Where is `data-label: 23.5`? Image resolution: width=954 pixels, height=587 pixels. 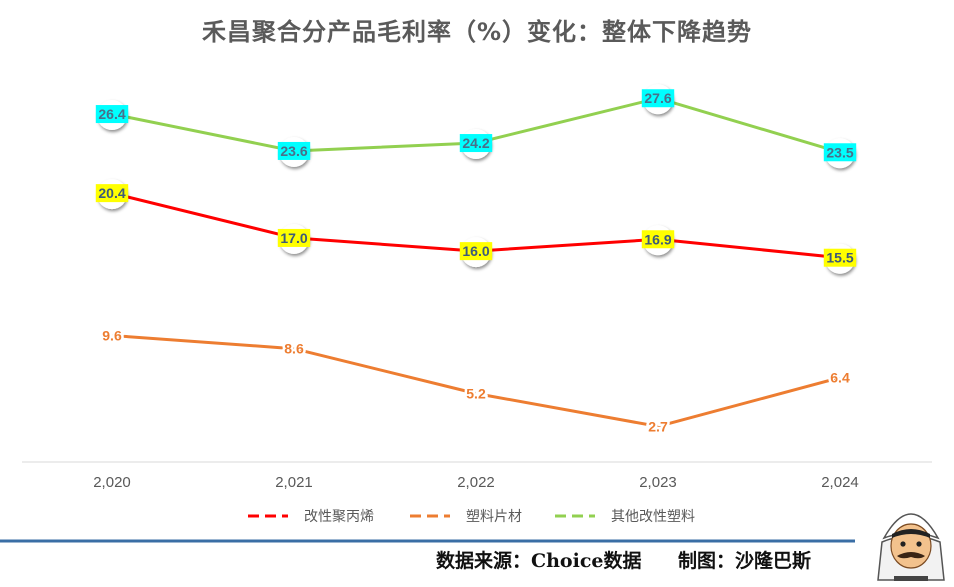
data-label: 23.5 is located at coordinates (839, 152).